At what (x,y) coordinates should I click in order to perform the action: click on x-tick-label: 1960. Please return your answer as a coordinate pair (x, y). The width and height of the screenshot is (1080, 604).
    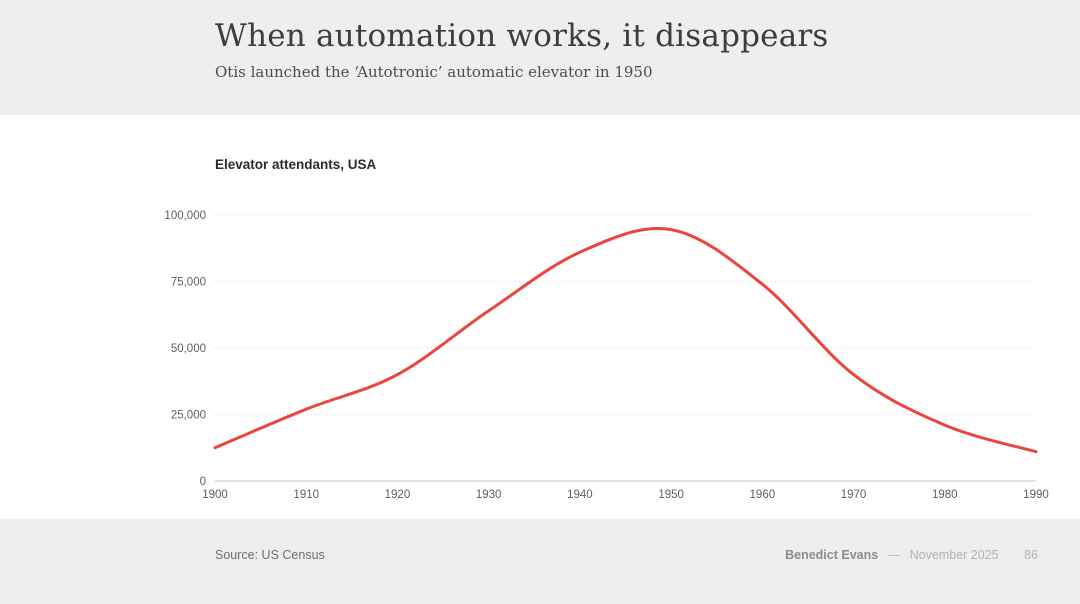
    Looking at the image, I should click on (763, 495).